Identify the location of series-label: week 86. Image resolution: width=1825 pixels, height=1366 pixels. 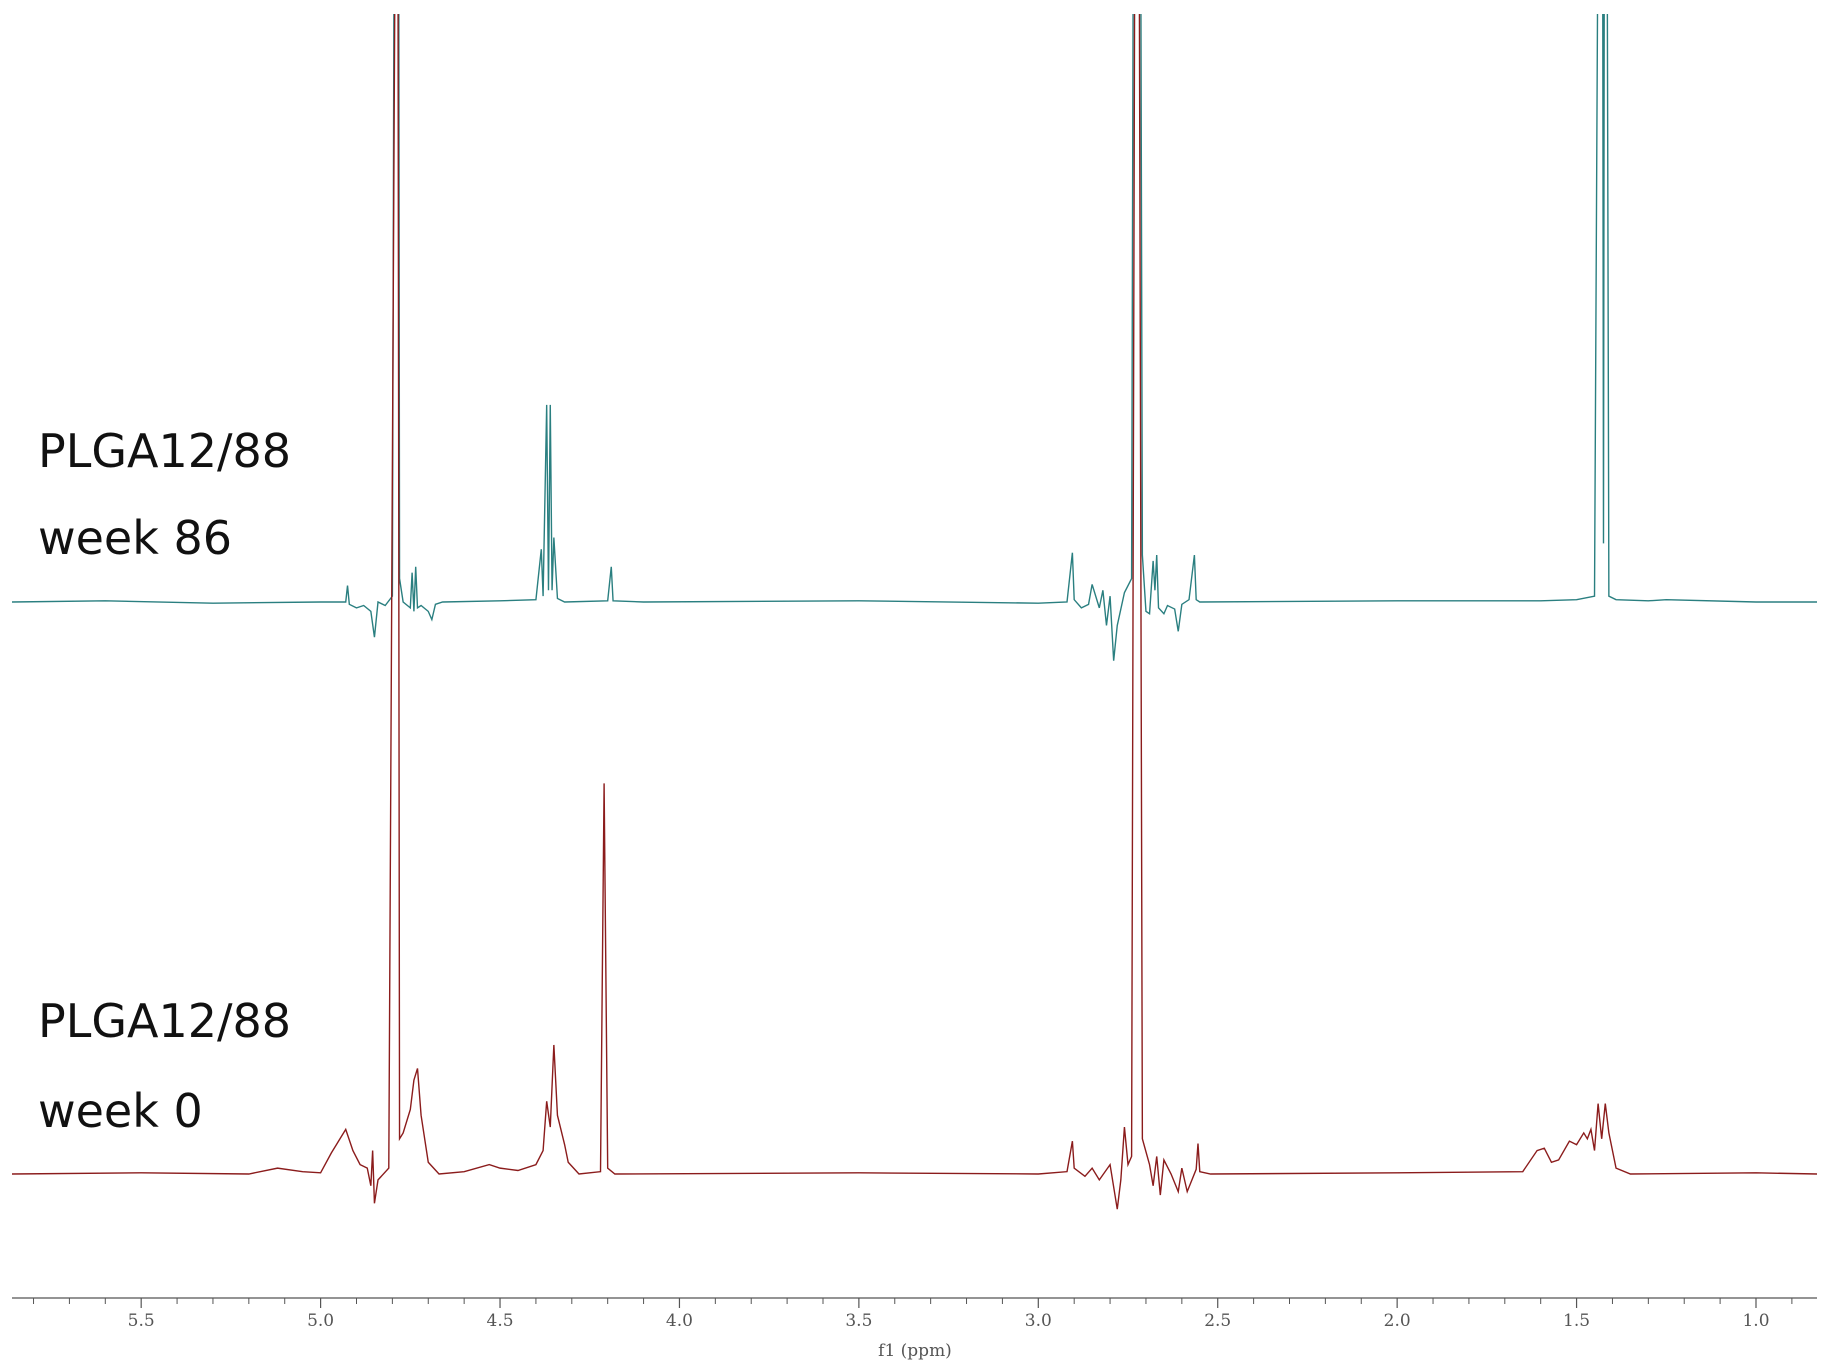
(135, 538).